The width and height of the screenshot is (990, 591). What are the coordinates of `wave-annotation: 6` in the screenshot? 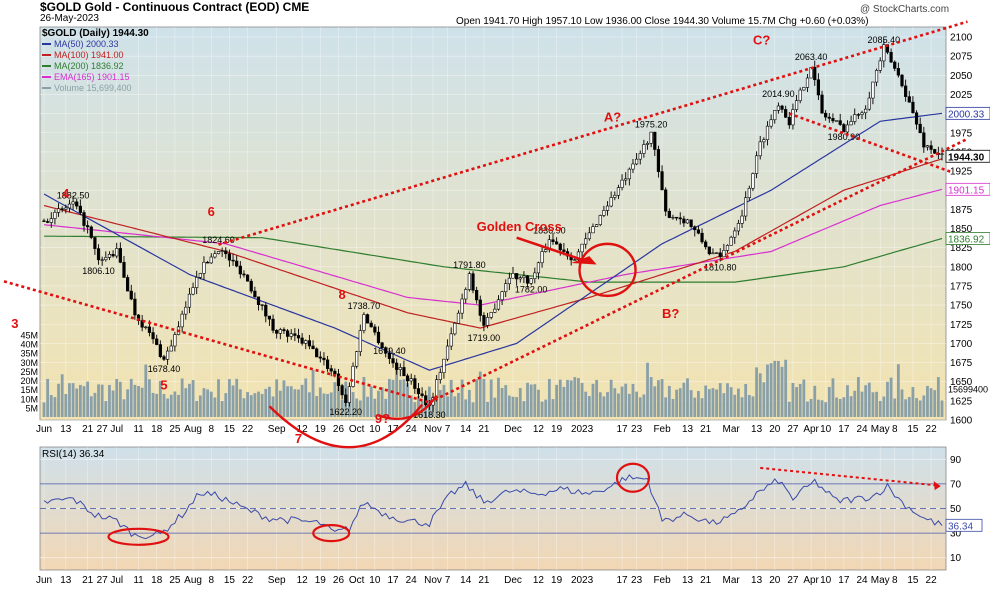 It's located at (211, 211).